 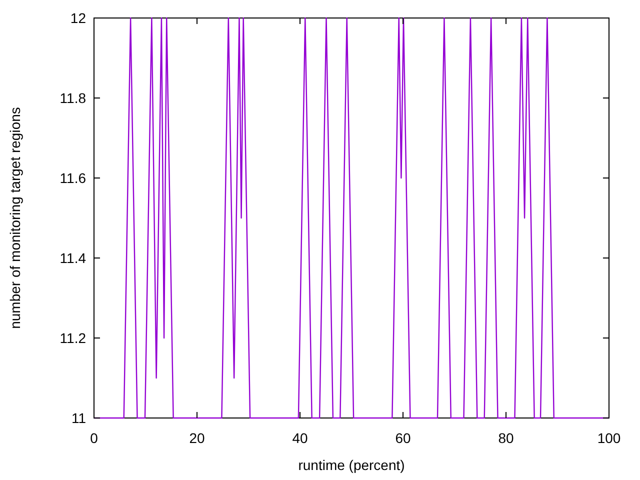 What do you see at coordinates (73, 258) in the screenshot?
I see `y-tick-label: 11.4` at bounding box center [73, 258].